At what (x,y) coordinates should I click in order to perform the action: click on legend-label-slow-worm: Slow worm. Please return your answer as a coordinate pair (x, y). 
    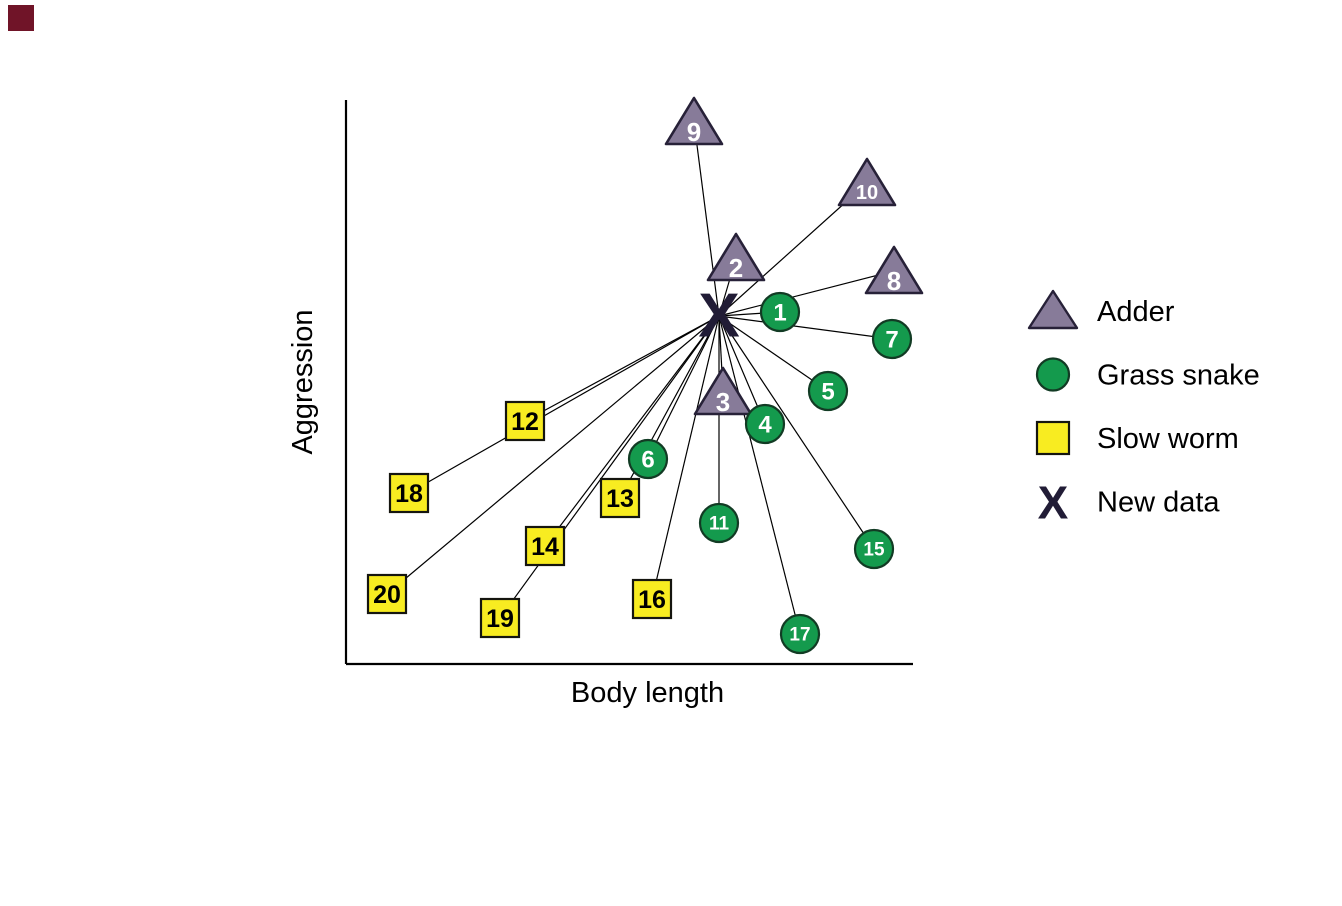
    Looking at the image, I should click on (1168, 439).